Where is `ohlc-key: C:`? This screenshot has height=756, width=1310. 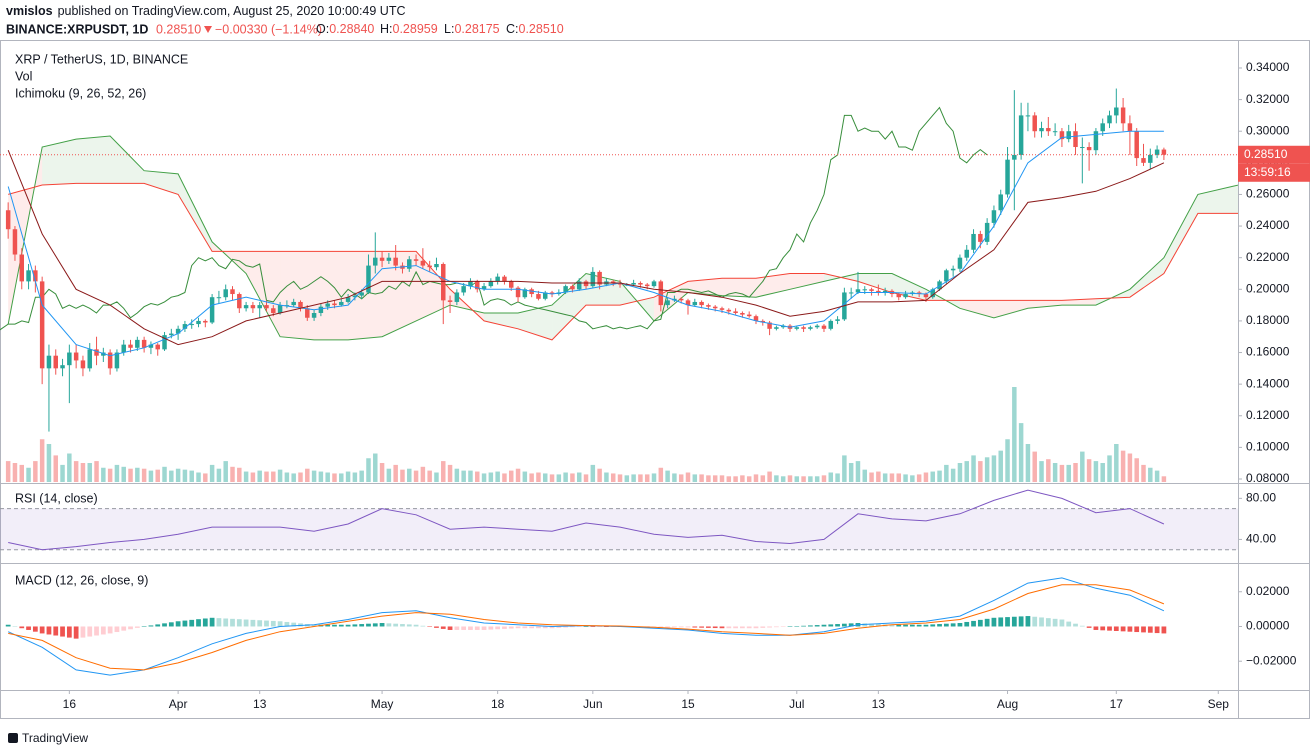 ohlc-key: C: is located at coordinates (512, 29).